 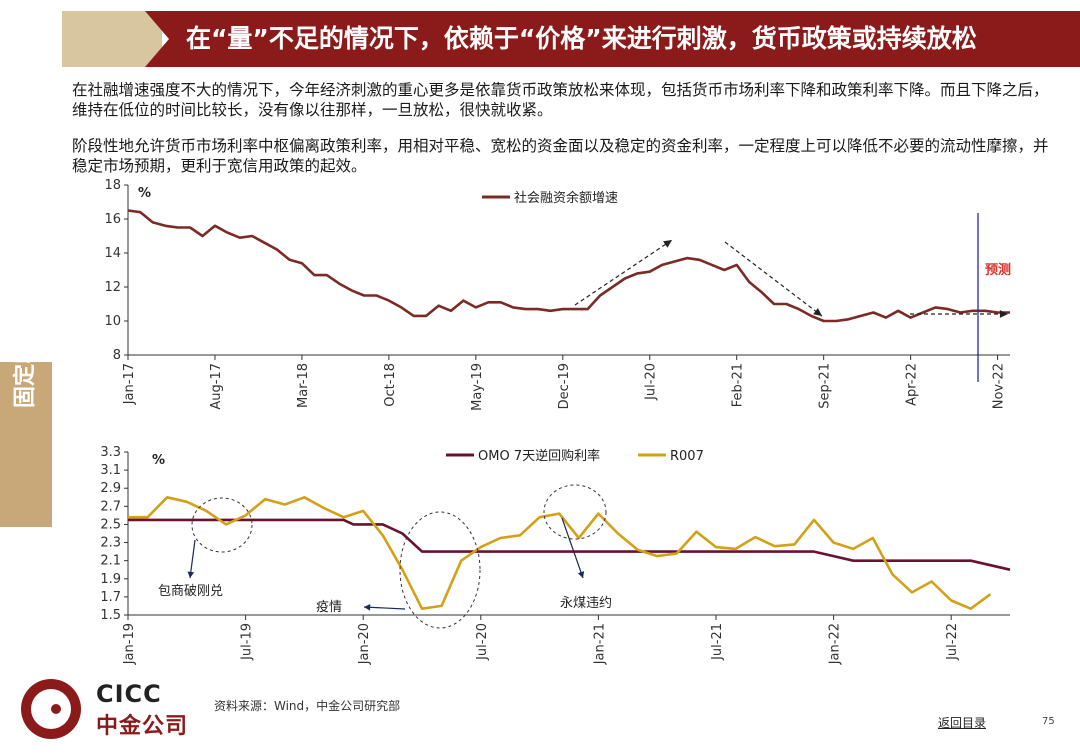 What do you see at coordinates (110, 615) in the screenshot?
I see `y-tick-label: 1.5` at bounding box center [110, 615].